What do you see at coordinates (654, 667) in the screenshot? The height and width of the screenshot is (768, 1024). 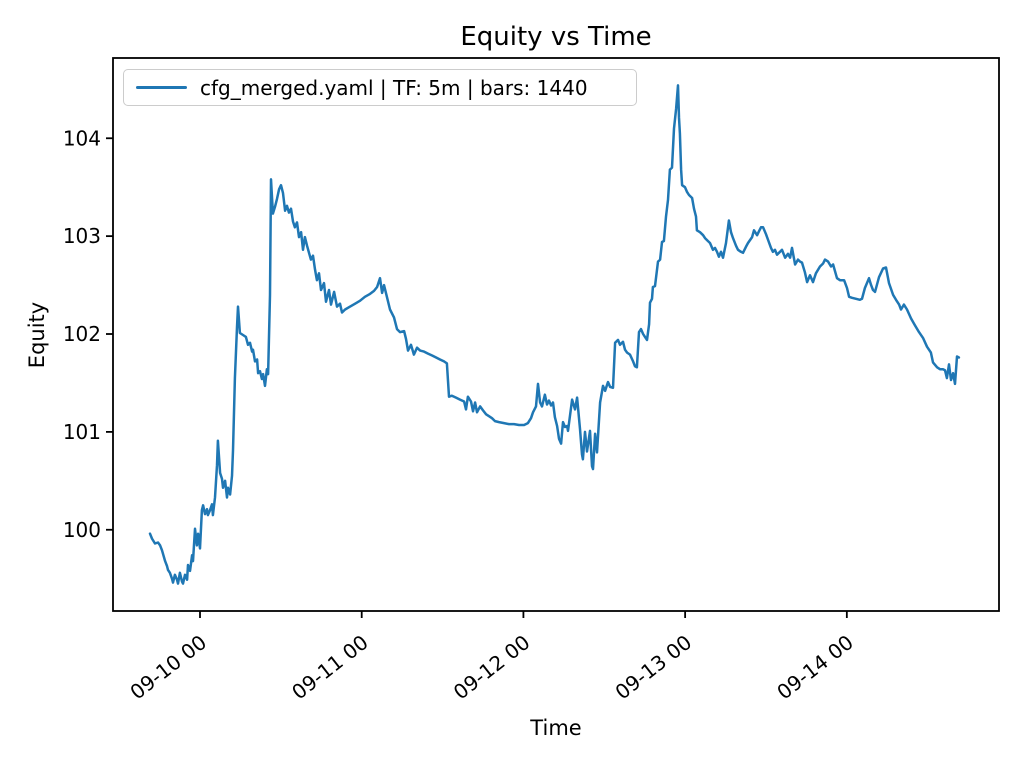 I see `x-tick-label: 09-13 00` at bounding box center [654, 667].